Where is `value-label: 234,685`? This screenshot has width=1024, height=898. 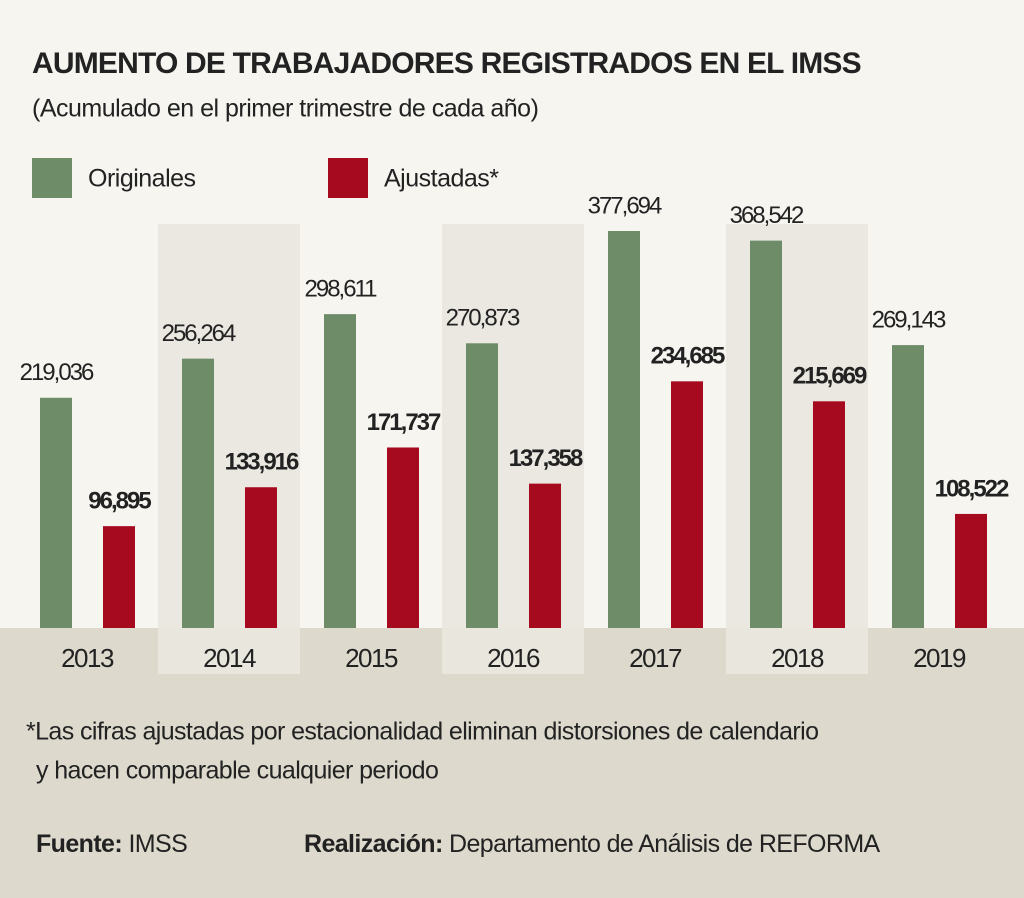
value-label: 234,685 is located at coordinates (688, 356).